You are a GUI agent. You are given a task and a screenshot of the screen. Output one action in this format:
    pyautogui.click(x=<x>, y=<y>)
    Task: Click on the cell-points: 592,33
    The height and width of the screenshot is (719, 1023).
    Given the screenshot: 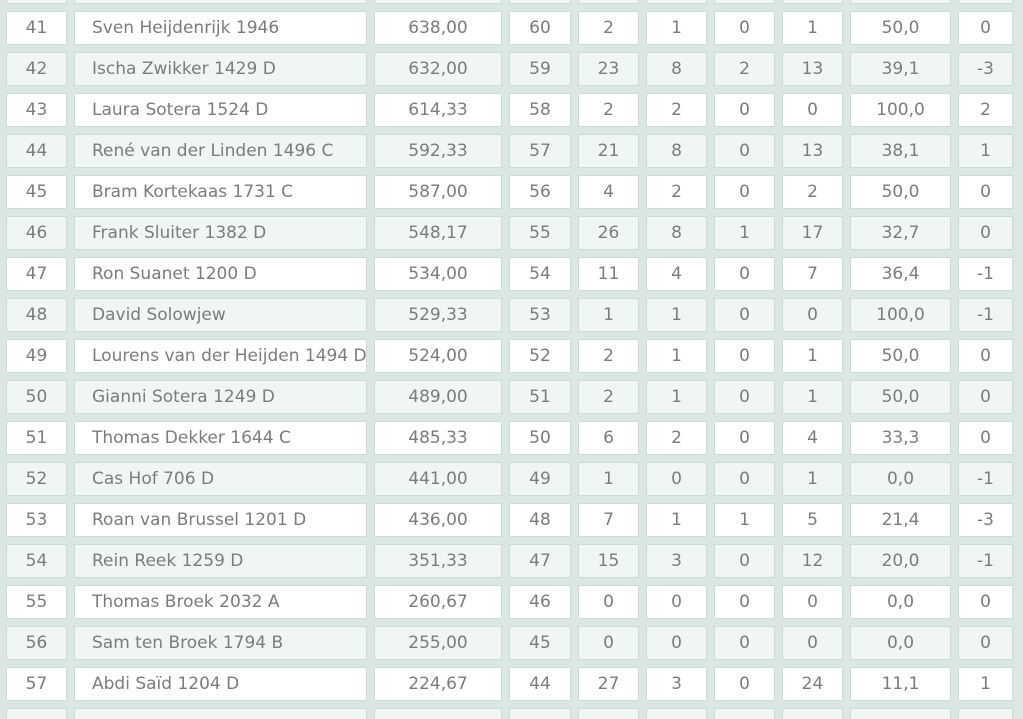 What is the action you would take?
    pyautogui.click(x=438, y=150)
    